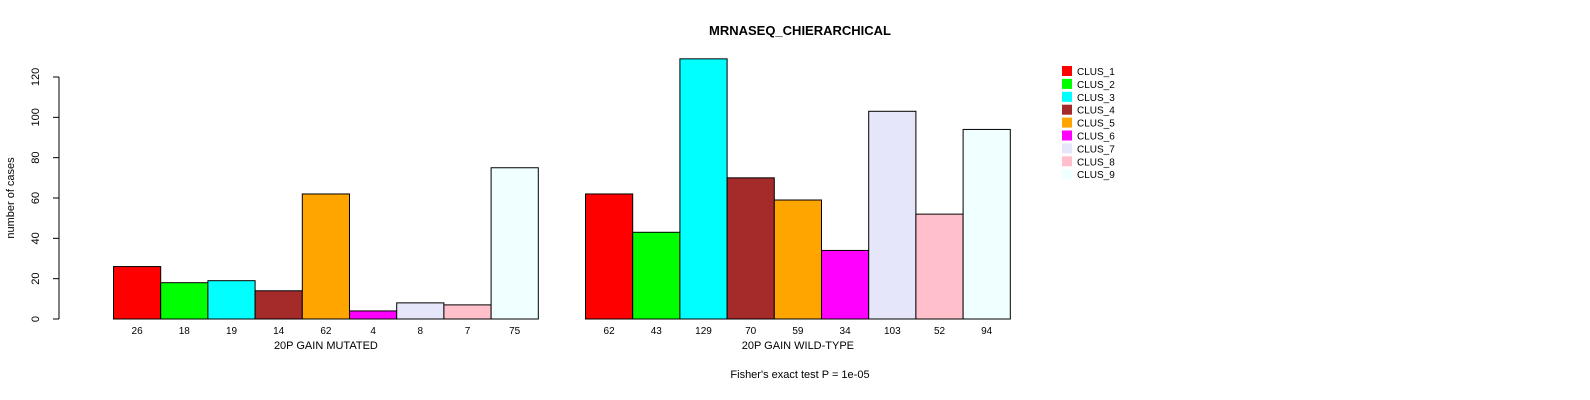  I want to click on bar-count-label: 19, so click(232, 331).